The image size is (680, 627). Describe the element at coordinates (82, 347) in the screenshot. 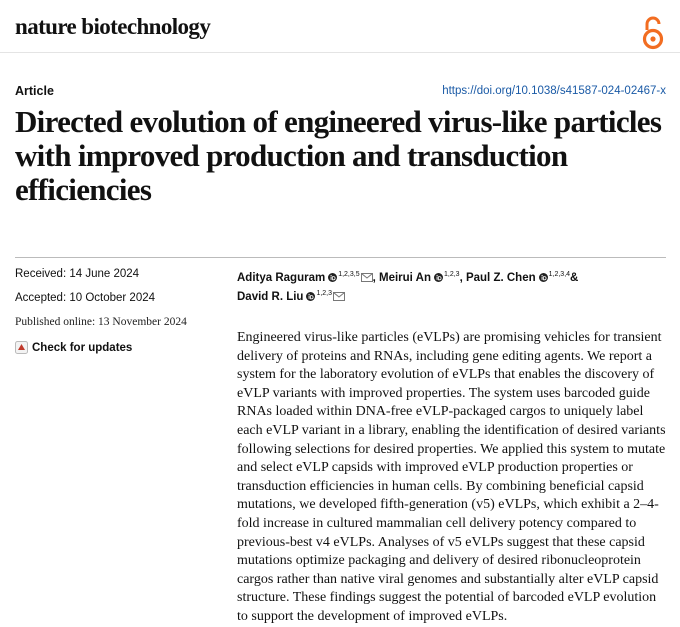

I see `check-updates-text: Check for updates` at that location.